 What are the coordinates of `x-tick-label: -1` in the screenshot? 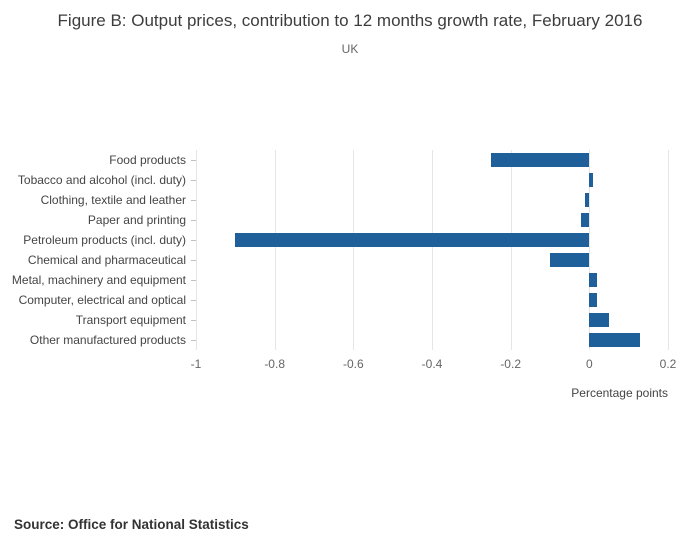 It's located at (196, 364).